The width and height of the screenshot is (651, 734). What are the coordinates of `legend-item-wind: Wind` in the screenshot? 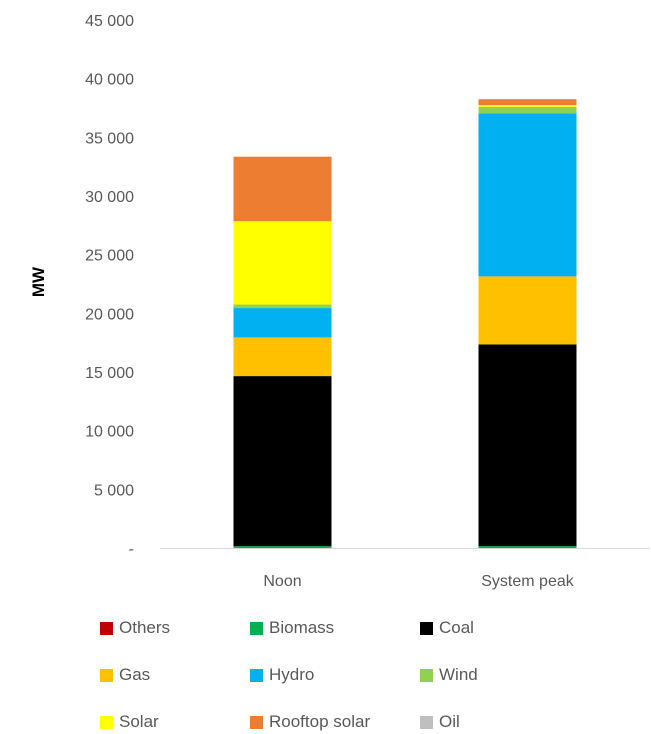 It's located at (449, 675).